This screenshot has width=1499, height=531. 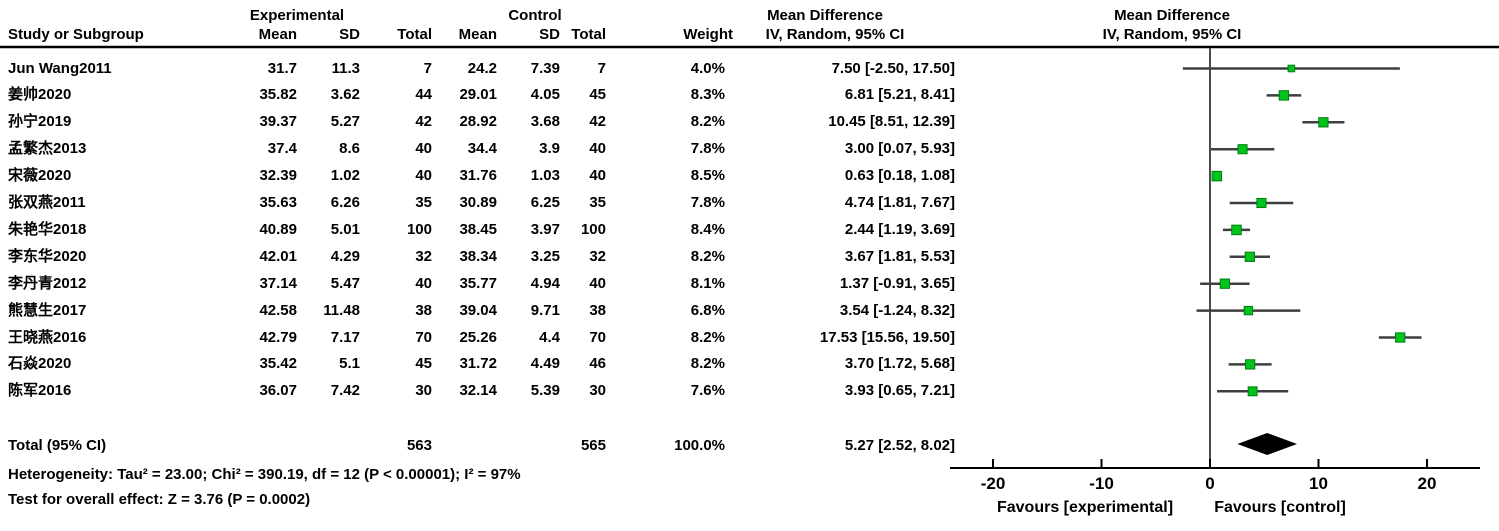 What do you see at coordinates (545, 256) in the screenshot?
I see `ctl-sd-cell: 3.25` at bounding box center [545, 256].